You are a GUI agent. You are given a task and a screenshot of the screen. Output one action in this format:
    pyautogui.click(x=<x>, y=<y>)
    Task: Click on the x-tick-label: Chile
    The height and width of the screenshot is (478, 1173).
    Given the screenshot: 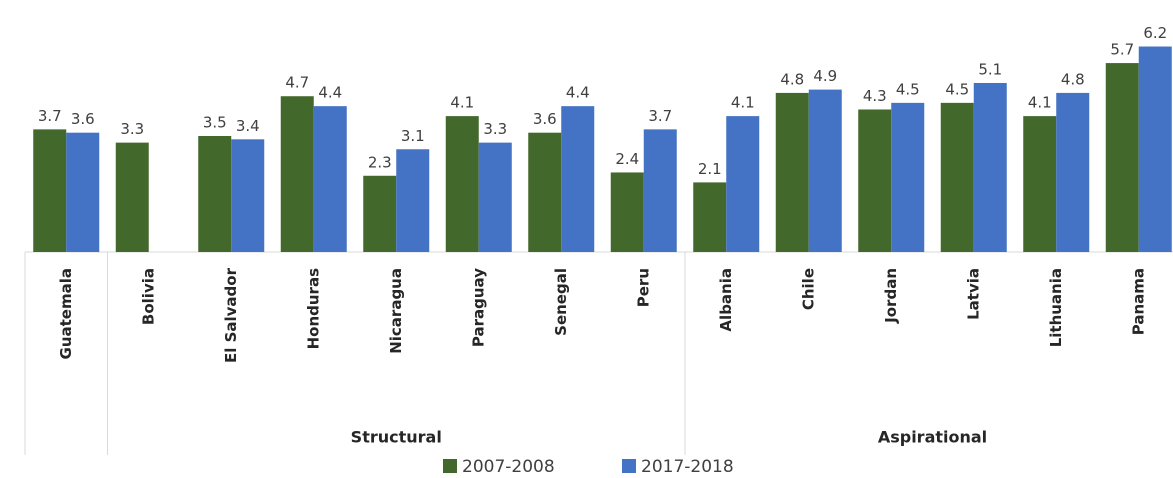 What is the action you would take?
    pyautogui.click(x=808, y=289)
    